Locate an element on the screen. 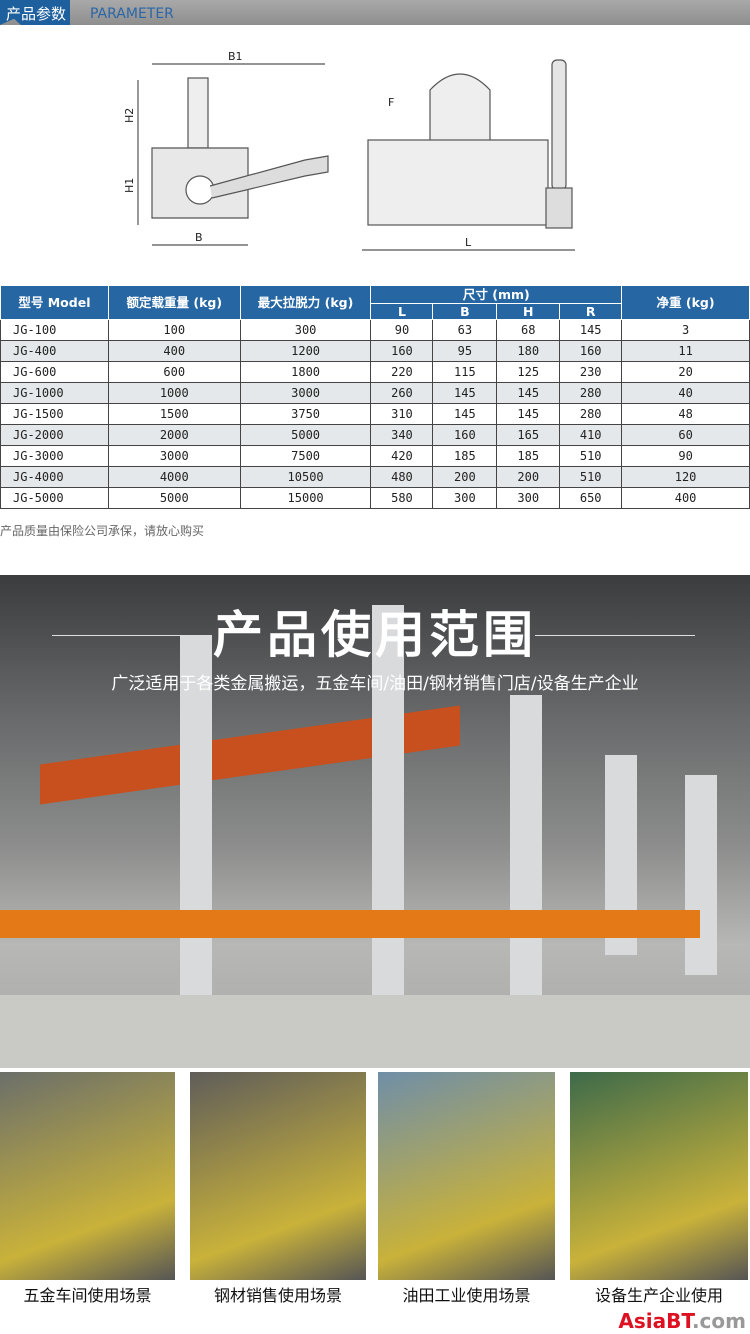  table-cell: 580 is located at coordinates (402, 498).